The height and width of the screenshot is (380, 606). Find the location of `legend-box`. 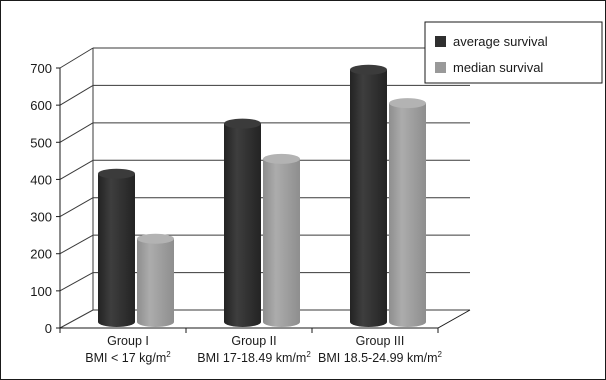

legend-box is located at coordinates (513, 52).